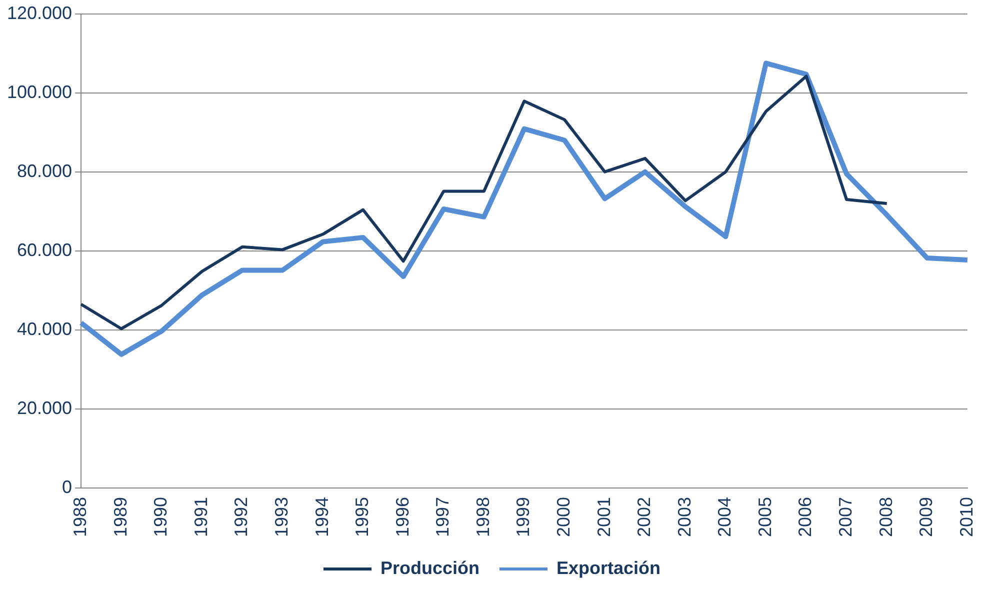 This screenshot has width=992, height=592. Describe the element at coordinates (684, 517) in the screenshot. I see `x-tick-label: 2003` at that location.